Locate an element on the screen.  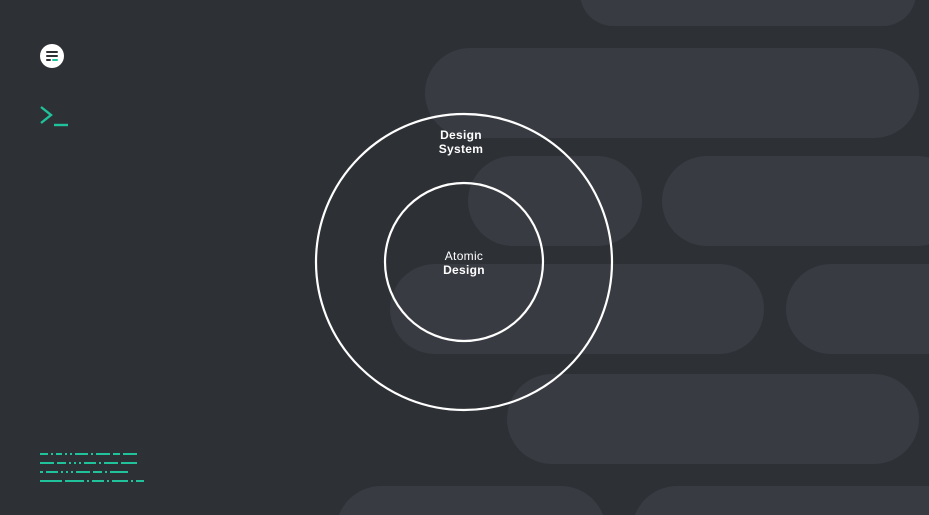
inner-ring-label: Atomic Design is located at coordinates (464, 263).